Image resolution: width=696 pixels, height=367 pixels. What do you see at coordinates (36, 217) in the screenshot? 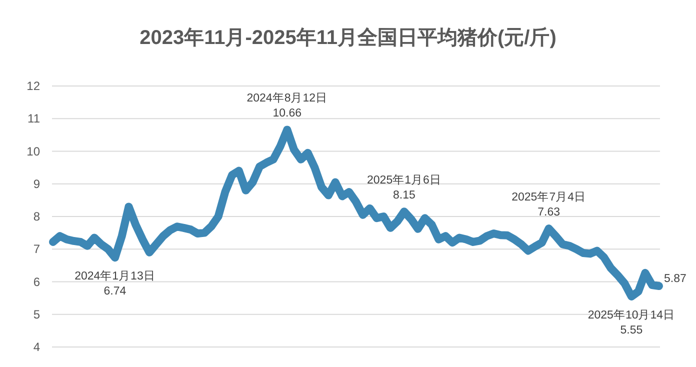
I see `y-tick-label: 8` at bounding box center [36, 217].